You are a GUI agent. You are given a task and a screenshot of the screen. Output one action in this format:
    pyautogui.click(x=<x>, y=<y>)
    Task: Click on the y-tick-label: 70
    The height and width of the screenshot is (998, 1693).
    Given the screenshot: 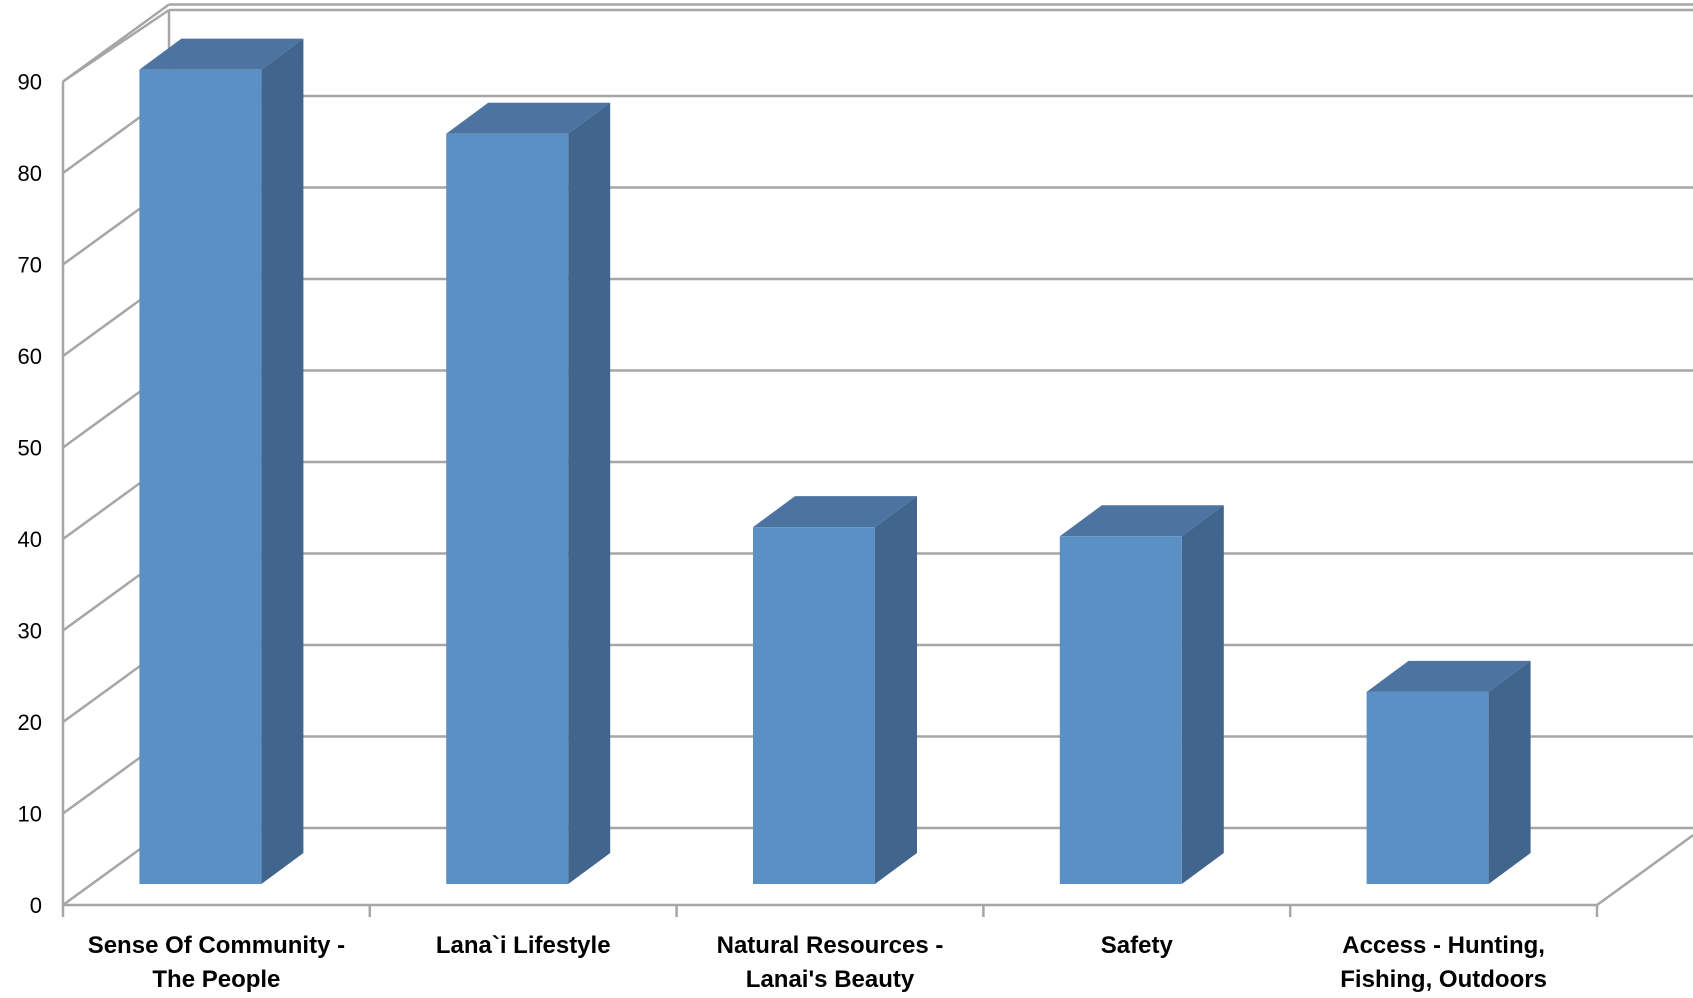 What is the action you would take?
    pyautogui.click(x=30, y=265)
    